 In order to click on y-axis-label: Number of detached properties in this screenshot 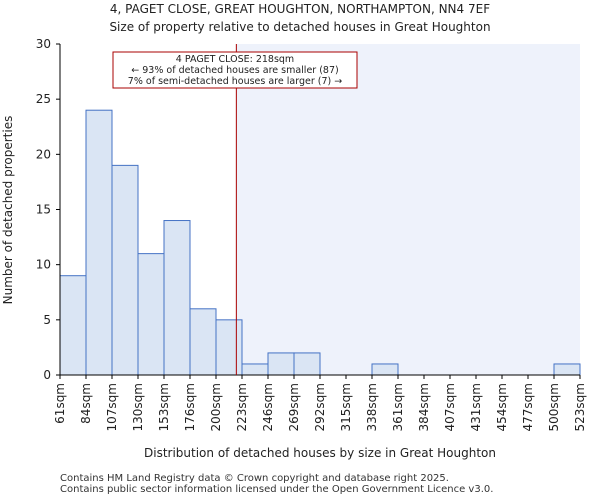, I will do `click(8, 210)`.